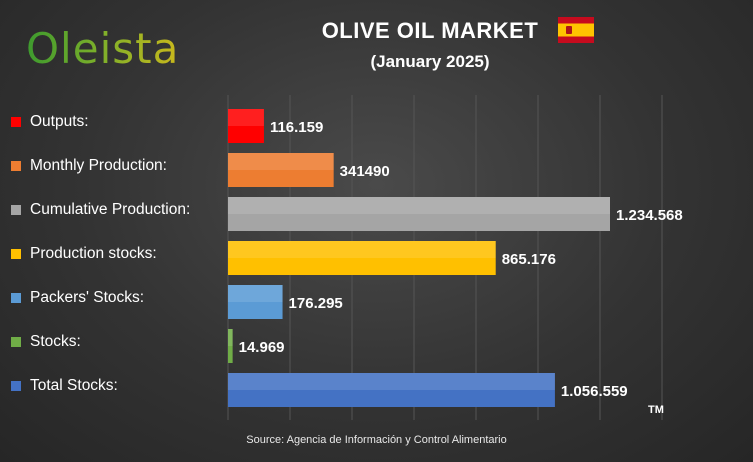 The height and width of the screenshot is (462, 753). What do you see at coordinates (529, 259) in the screenshot?
I see `value-label: 865.176` at bounding box center [529, 259].